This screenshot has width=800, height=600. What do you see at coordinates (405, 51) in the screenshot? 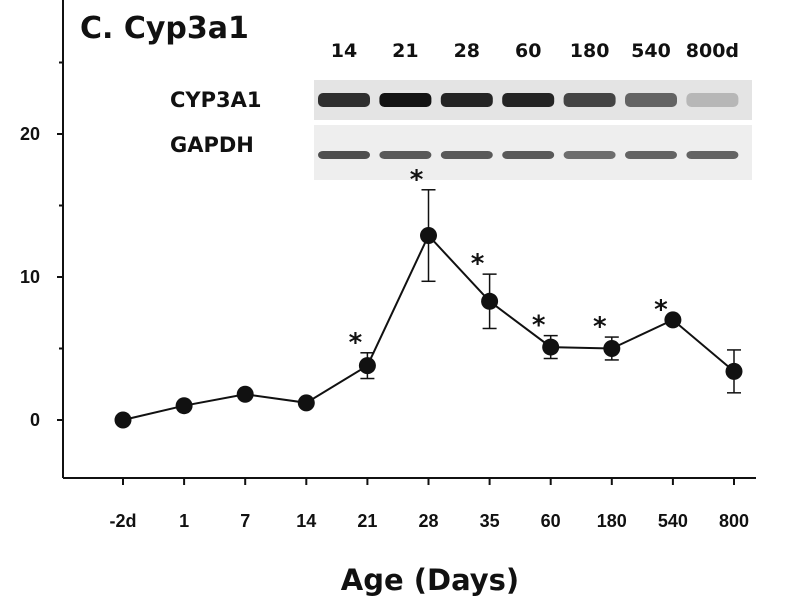
I see `blot-lane-label: 21` at bounding box center [405, 51].